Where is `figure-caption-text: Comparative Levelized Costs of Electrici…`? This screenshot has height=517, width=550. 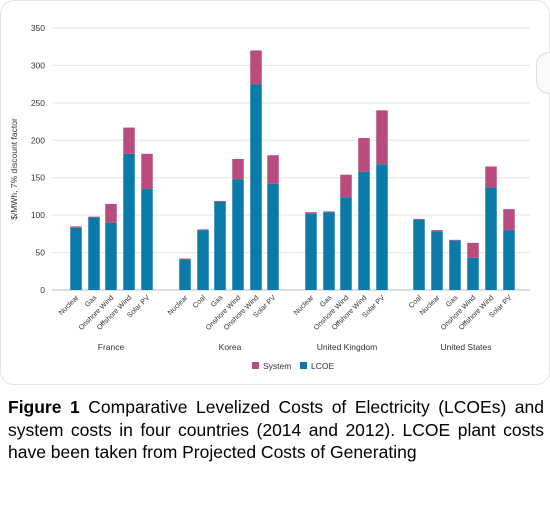
figure-caption-text: Comparative Levelized Costs of Electrici… is located at coordinates (276, 430).